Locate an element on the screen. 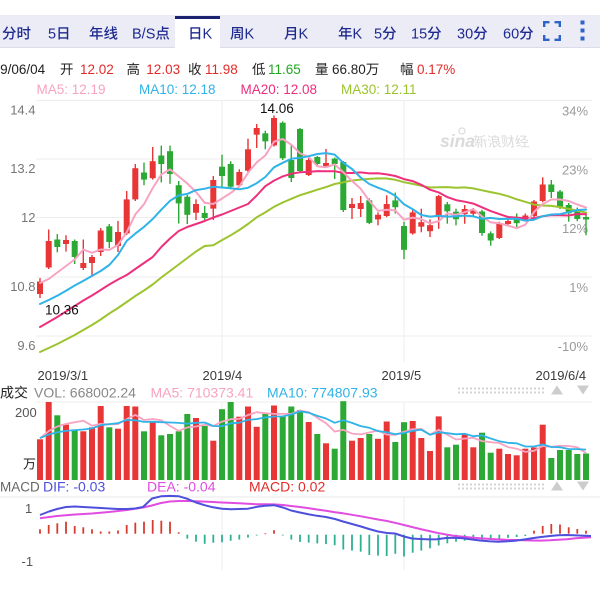 The width and height of the screenshot is (600, 600). svg-text: 14.4 is located at coordinates (22, 110).